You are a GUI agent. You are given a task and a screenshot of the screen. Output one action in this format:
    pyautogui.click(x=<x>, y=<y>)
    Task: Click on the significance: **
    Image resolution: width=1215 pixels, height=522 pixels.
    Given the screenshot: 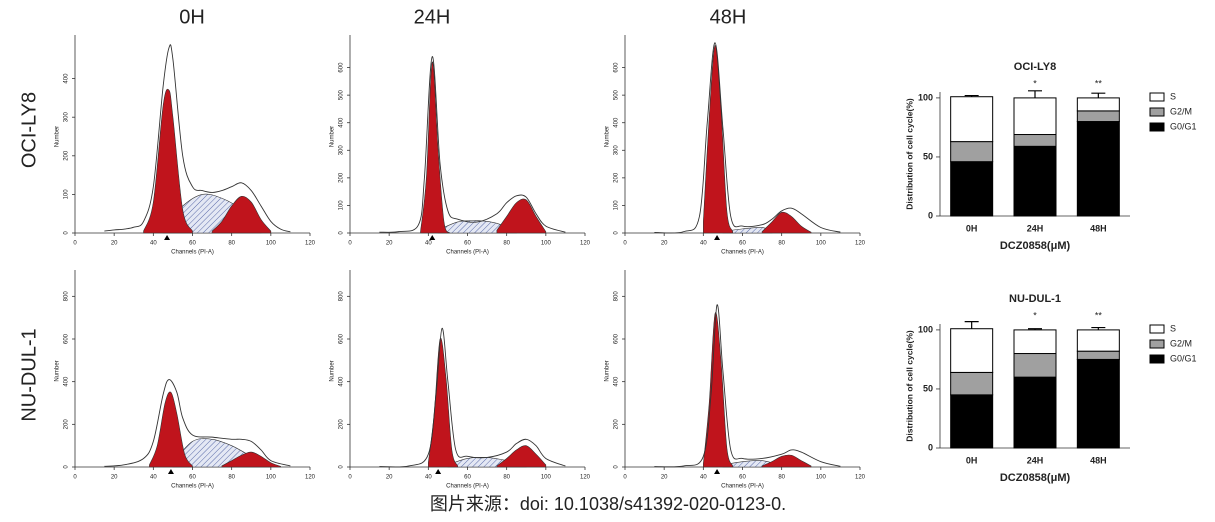 What is the action you would take?
    pyautogui.click(x=1099, y=315)
    